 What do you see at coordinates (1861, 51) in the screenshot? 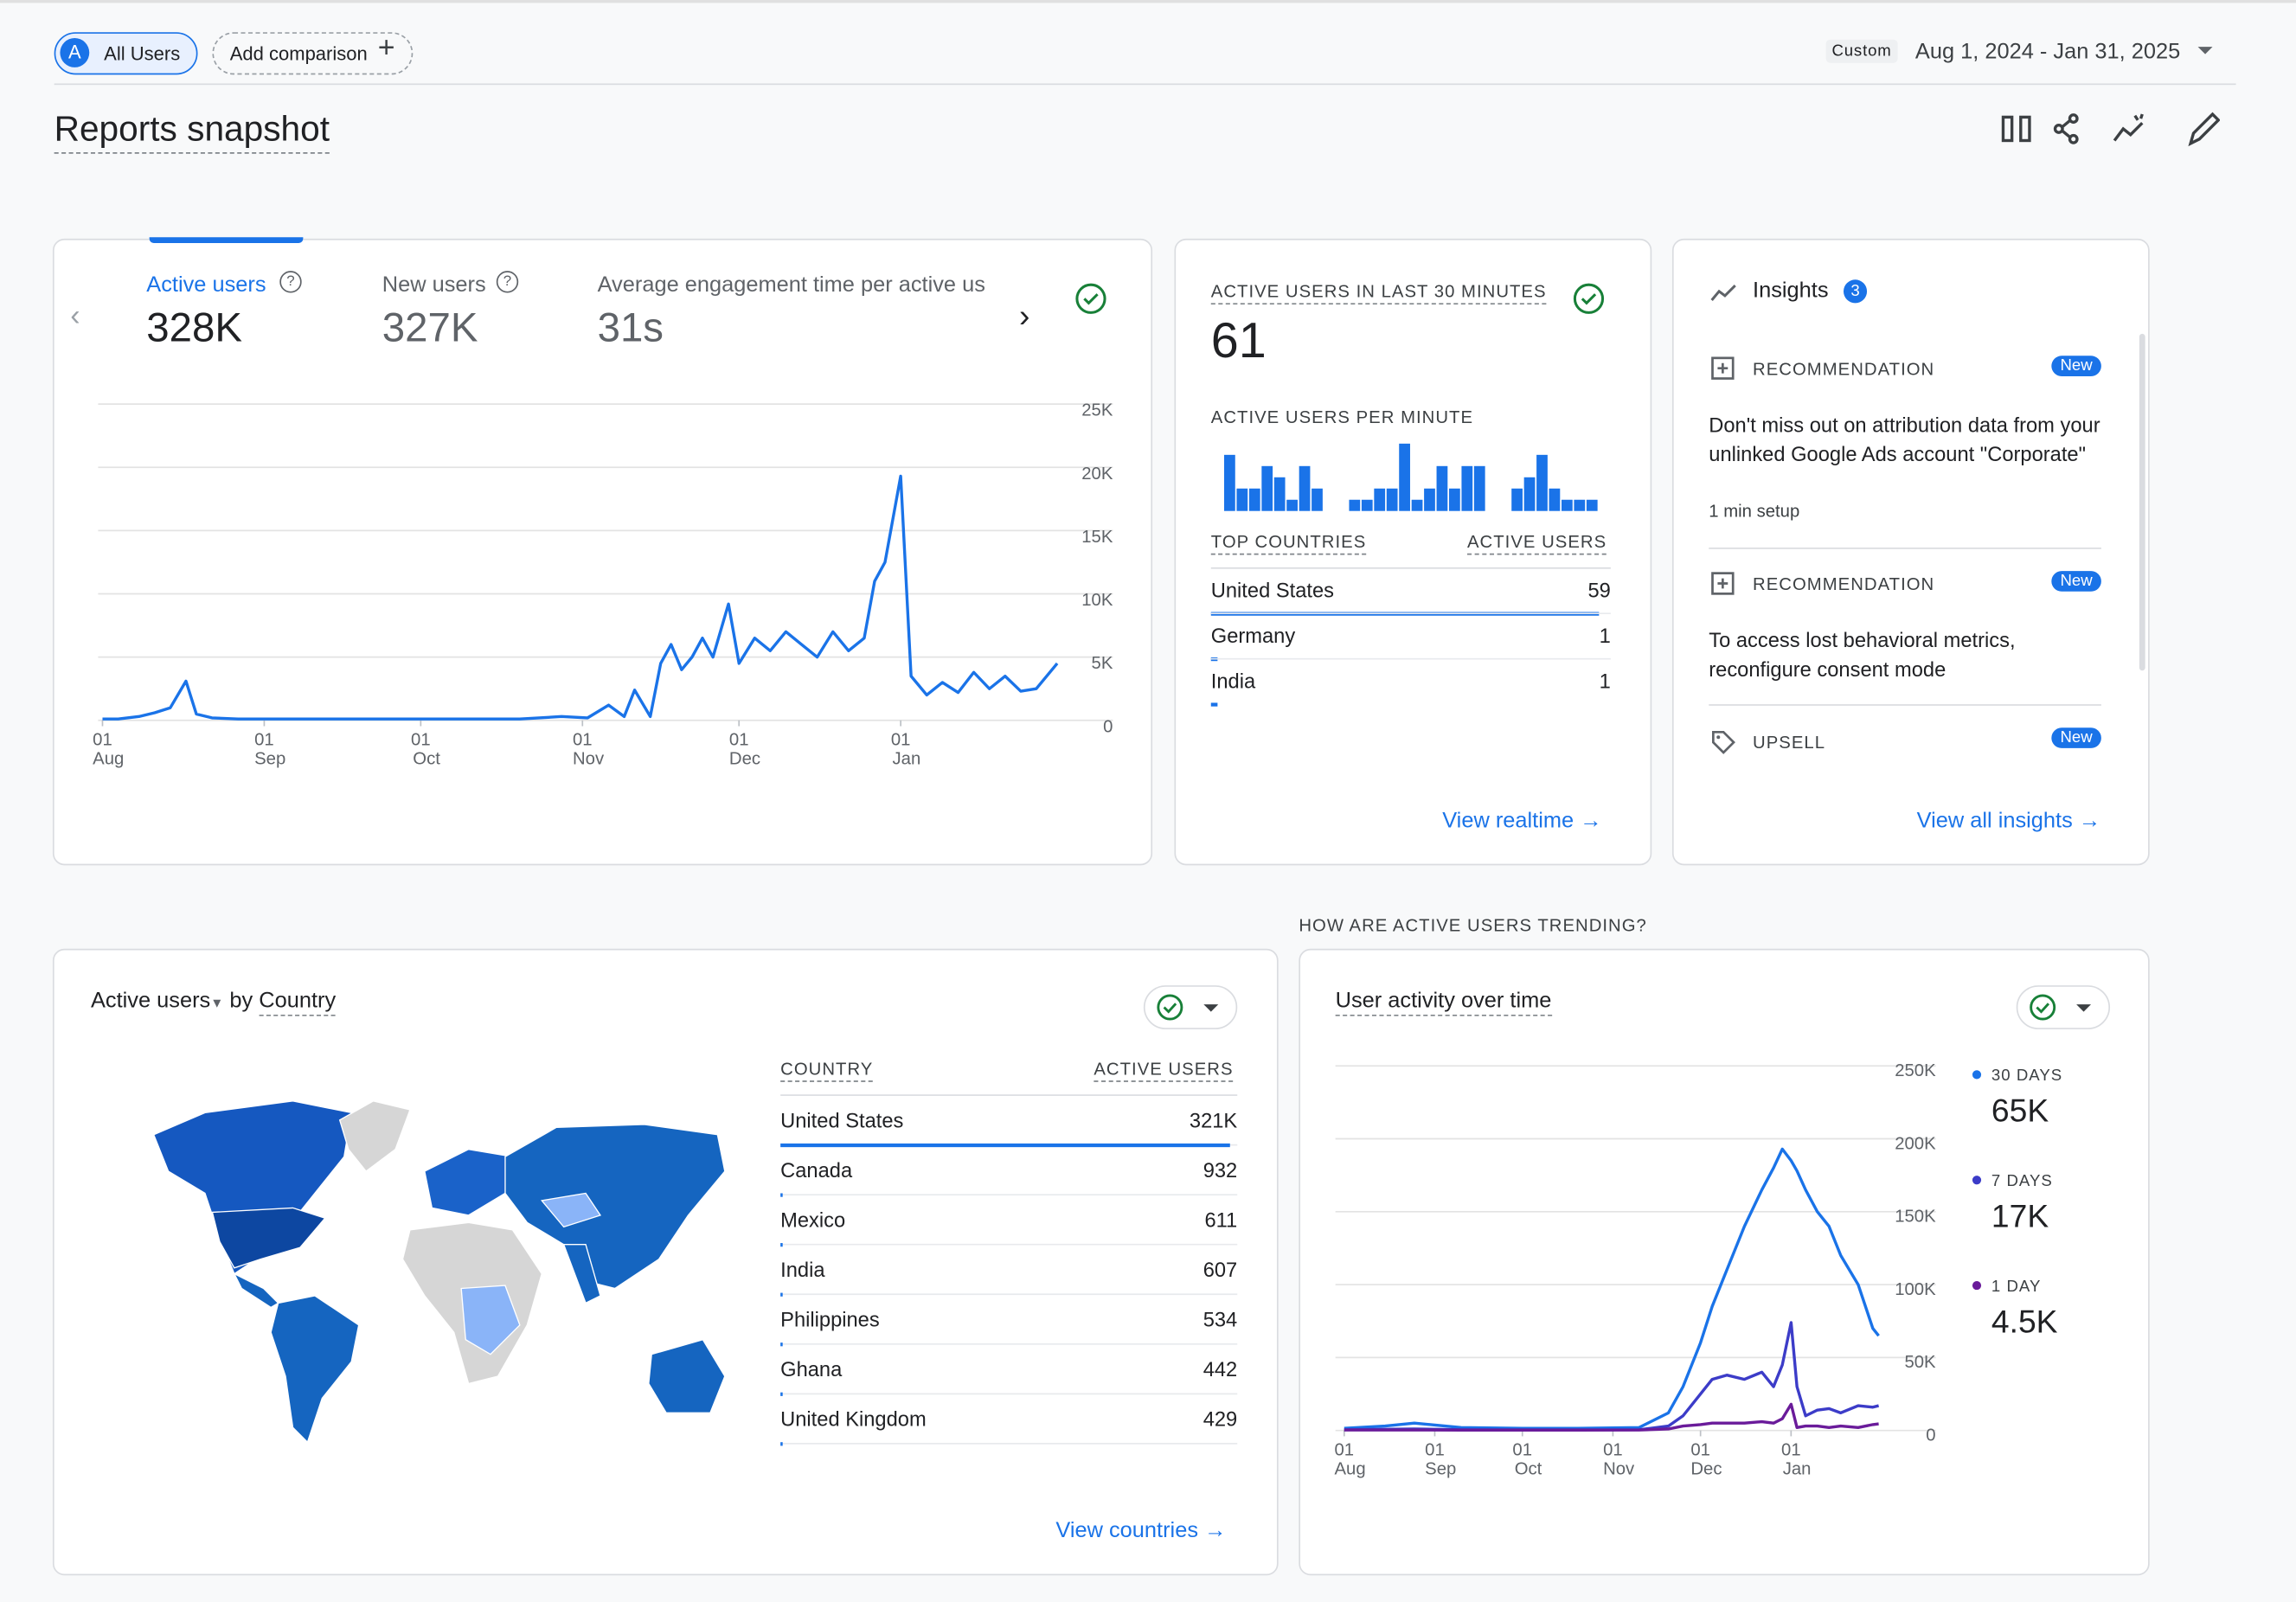
I see `date-type: Custom` at bounding box center [1861, 51].